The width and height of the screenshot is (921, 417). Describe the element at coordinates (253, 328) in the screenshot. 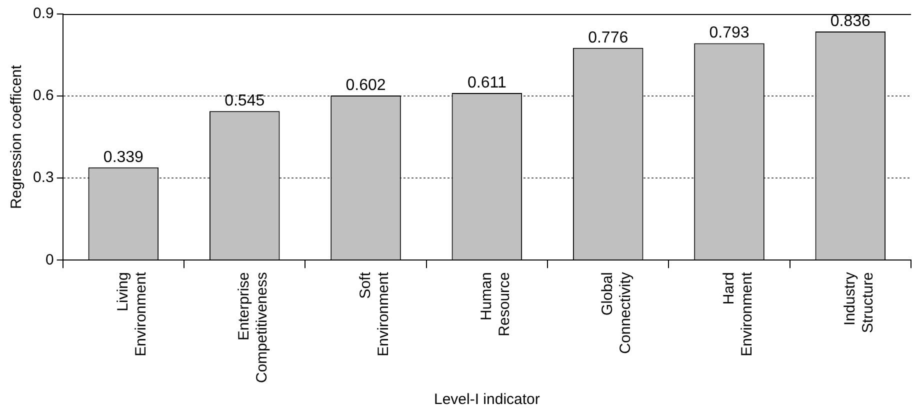

I see `x-tick-label: Enterprise Competitiveness` at that location.